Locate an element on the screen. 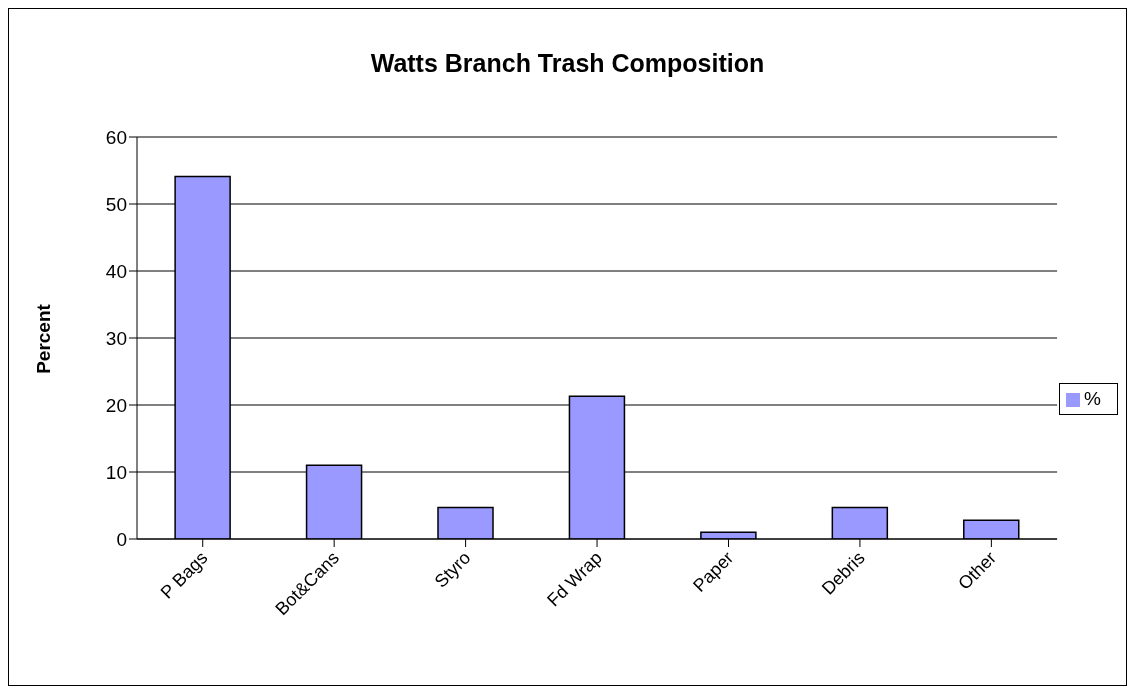 This screenshot has height=694, width=1135. y-tick-label: 30 is located at coordinates (116, 338).